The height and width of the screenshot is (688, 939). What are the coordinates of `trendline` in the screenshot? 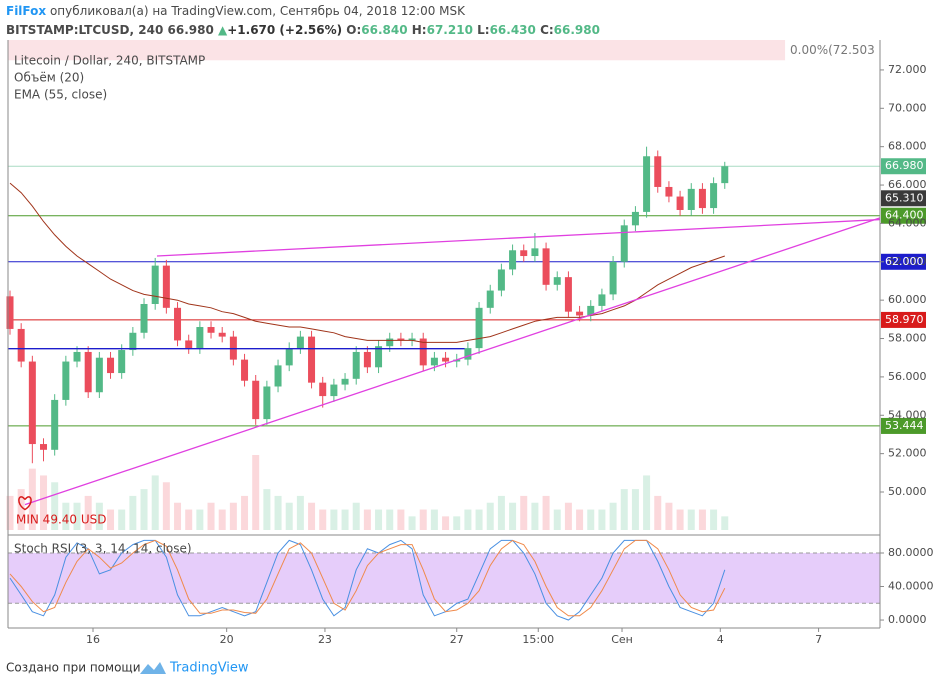 It's located at (518, 237).